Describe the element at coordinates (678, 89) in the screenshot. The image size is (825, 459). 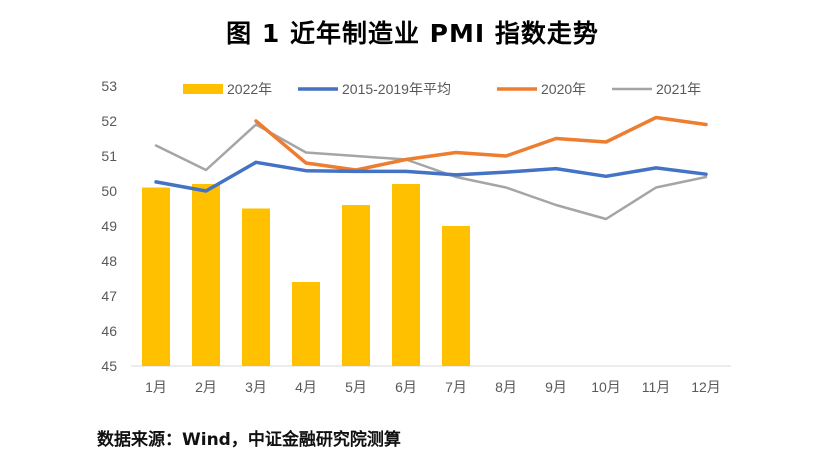
I see `legend-label: 2021年` at that location.